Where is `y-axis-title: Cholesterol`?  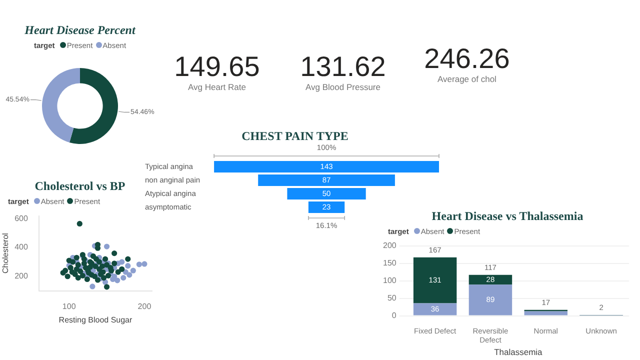
y-axis-title: Cholesterol is located at coordinates (5, 253).